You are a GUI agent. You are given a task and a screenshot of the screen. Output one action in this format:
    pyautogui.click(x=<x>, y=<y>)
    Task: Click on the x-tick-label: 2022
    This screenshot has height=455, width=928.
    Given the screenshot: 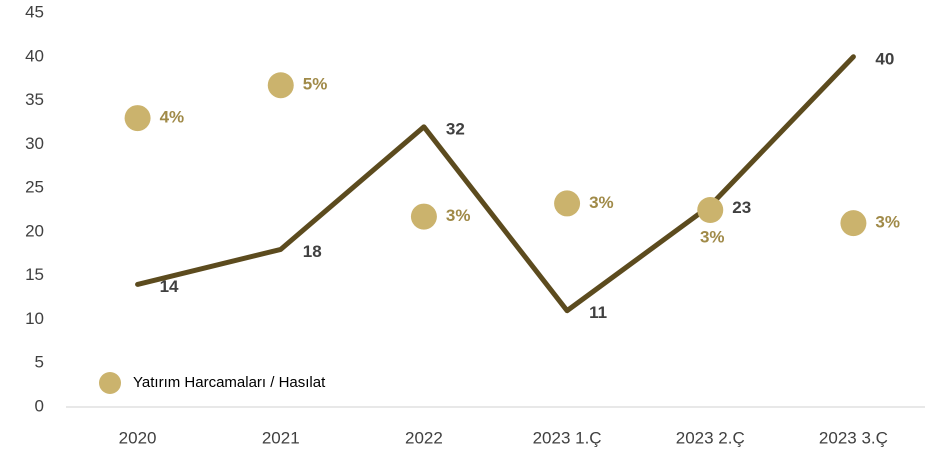 What is the action you would take?
    pyautogui.click(x=424, y=437)
    